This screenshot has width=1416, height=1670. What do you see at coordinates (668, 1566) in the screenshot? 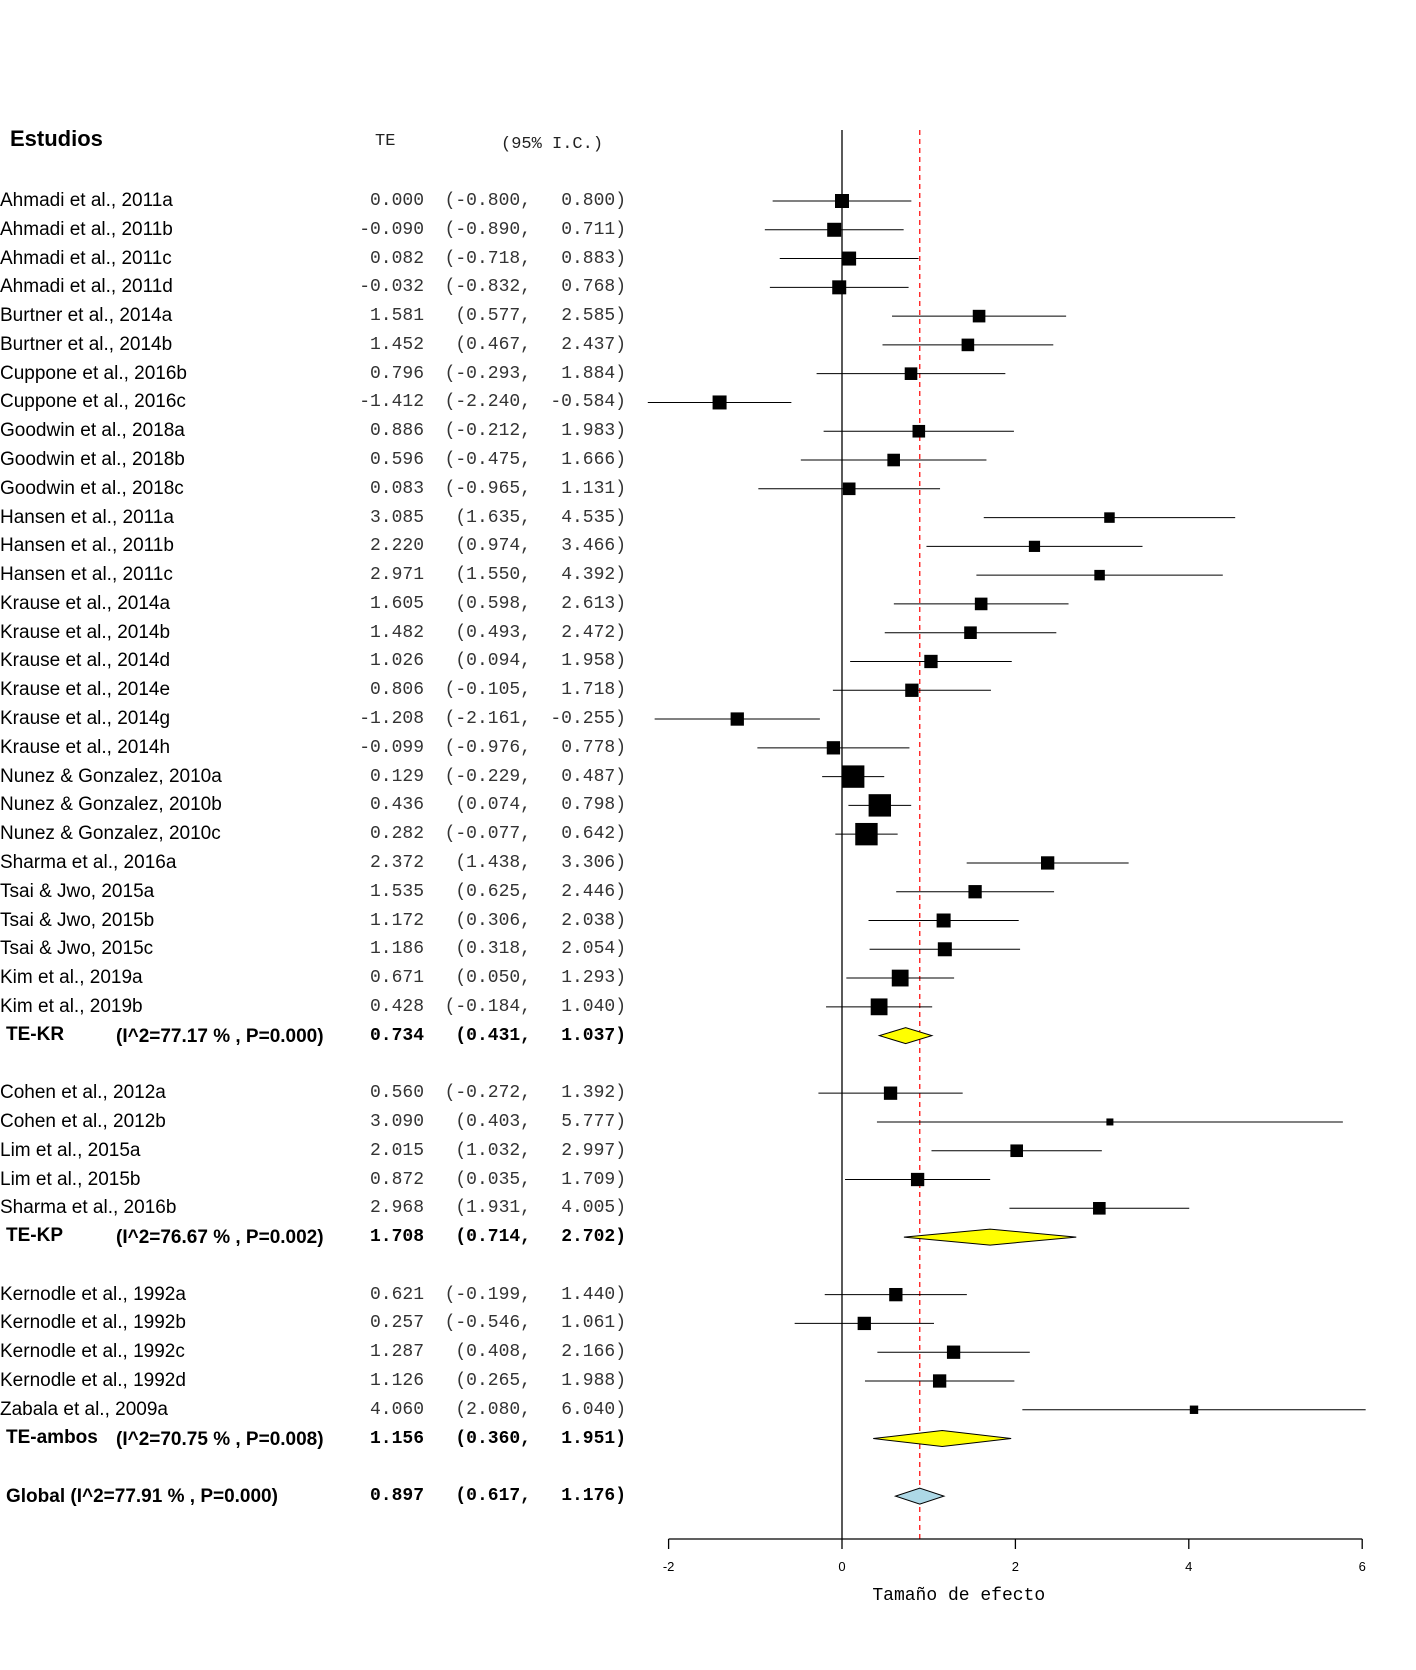
I see `x-tick-label: -2` at bounding box center [668, 1566].